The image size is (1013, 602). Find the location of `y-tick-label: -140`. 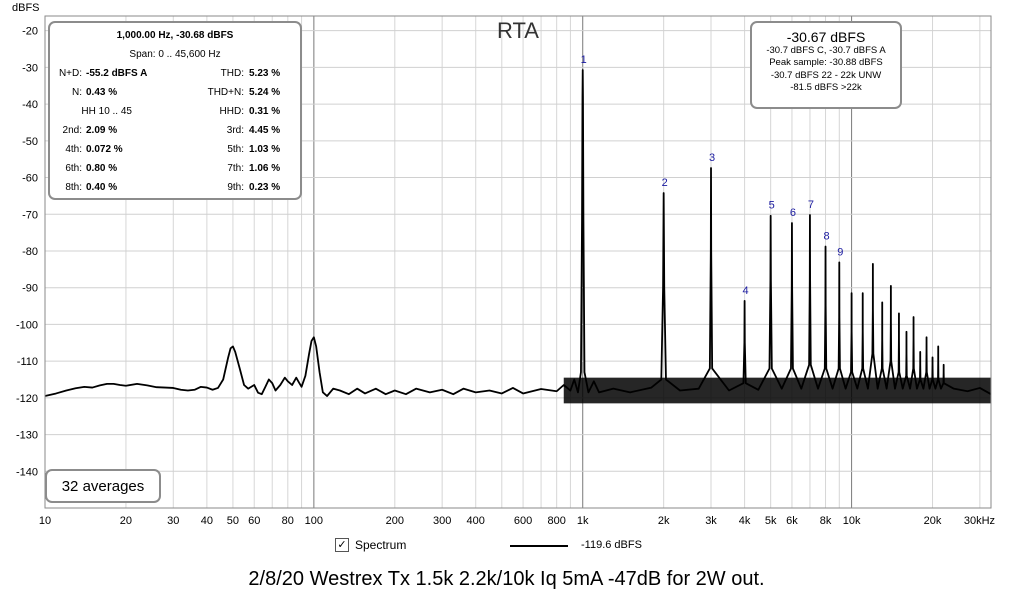

y-tick-label: -140 is located at coordinates (27, 472).